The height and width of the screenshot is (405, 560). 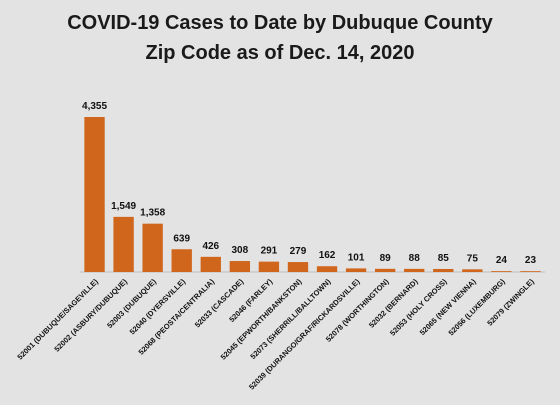 I want to click on data-label-0: 4,355, so click(x=94, y=106).